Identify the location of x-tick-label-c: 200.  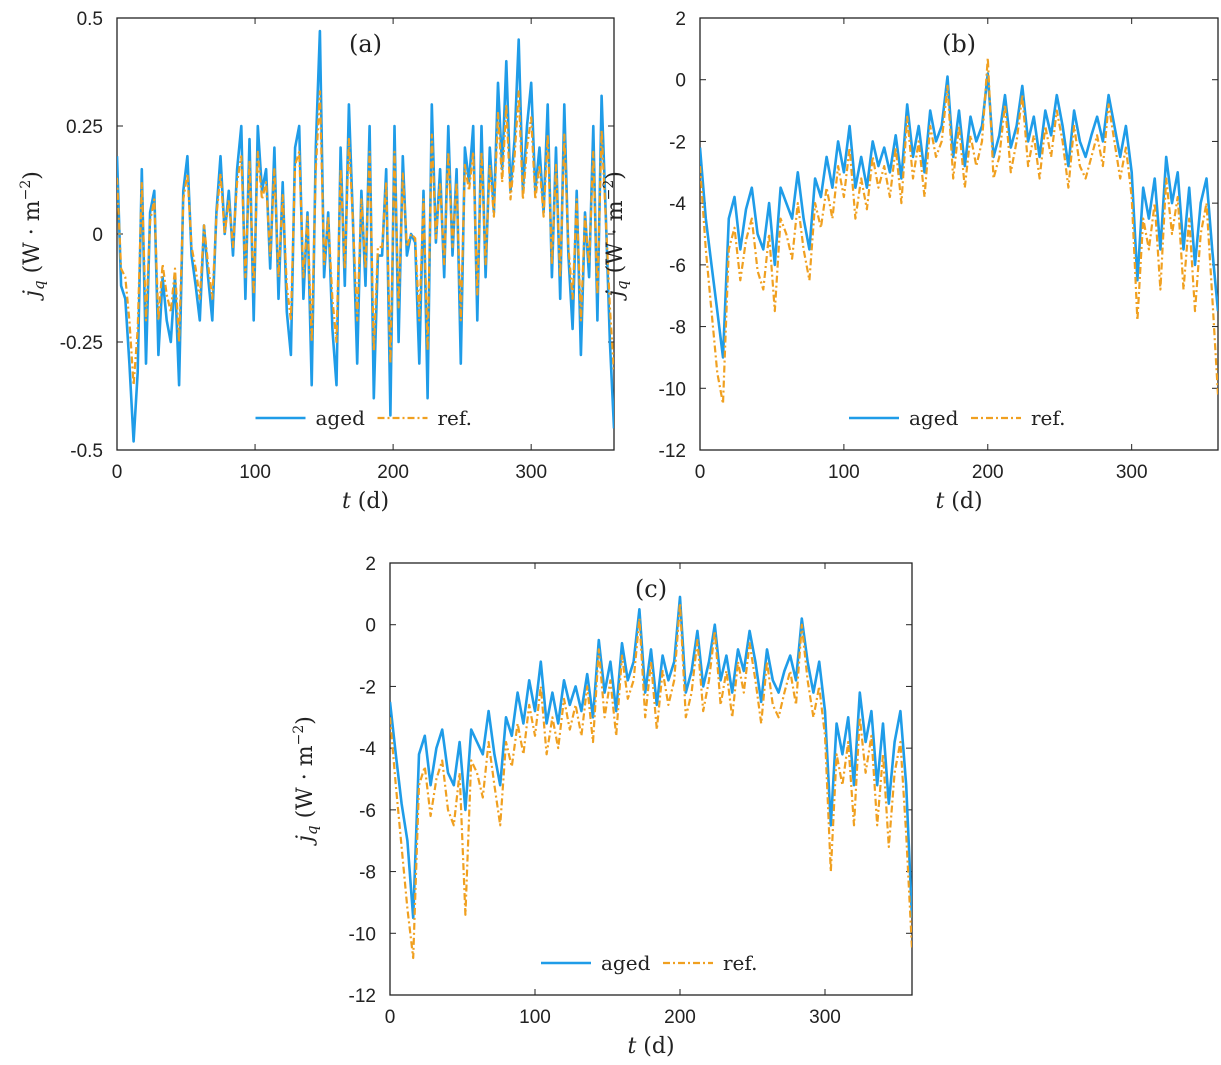
(680, 1017).